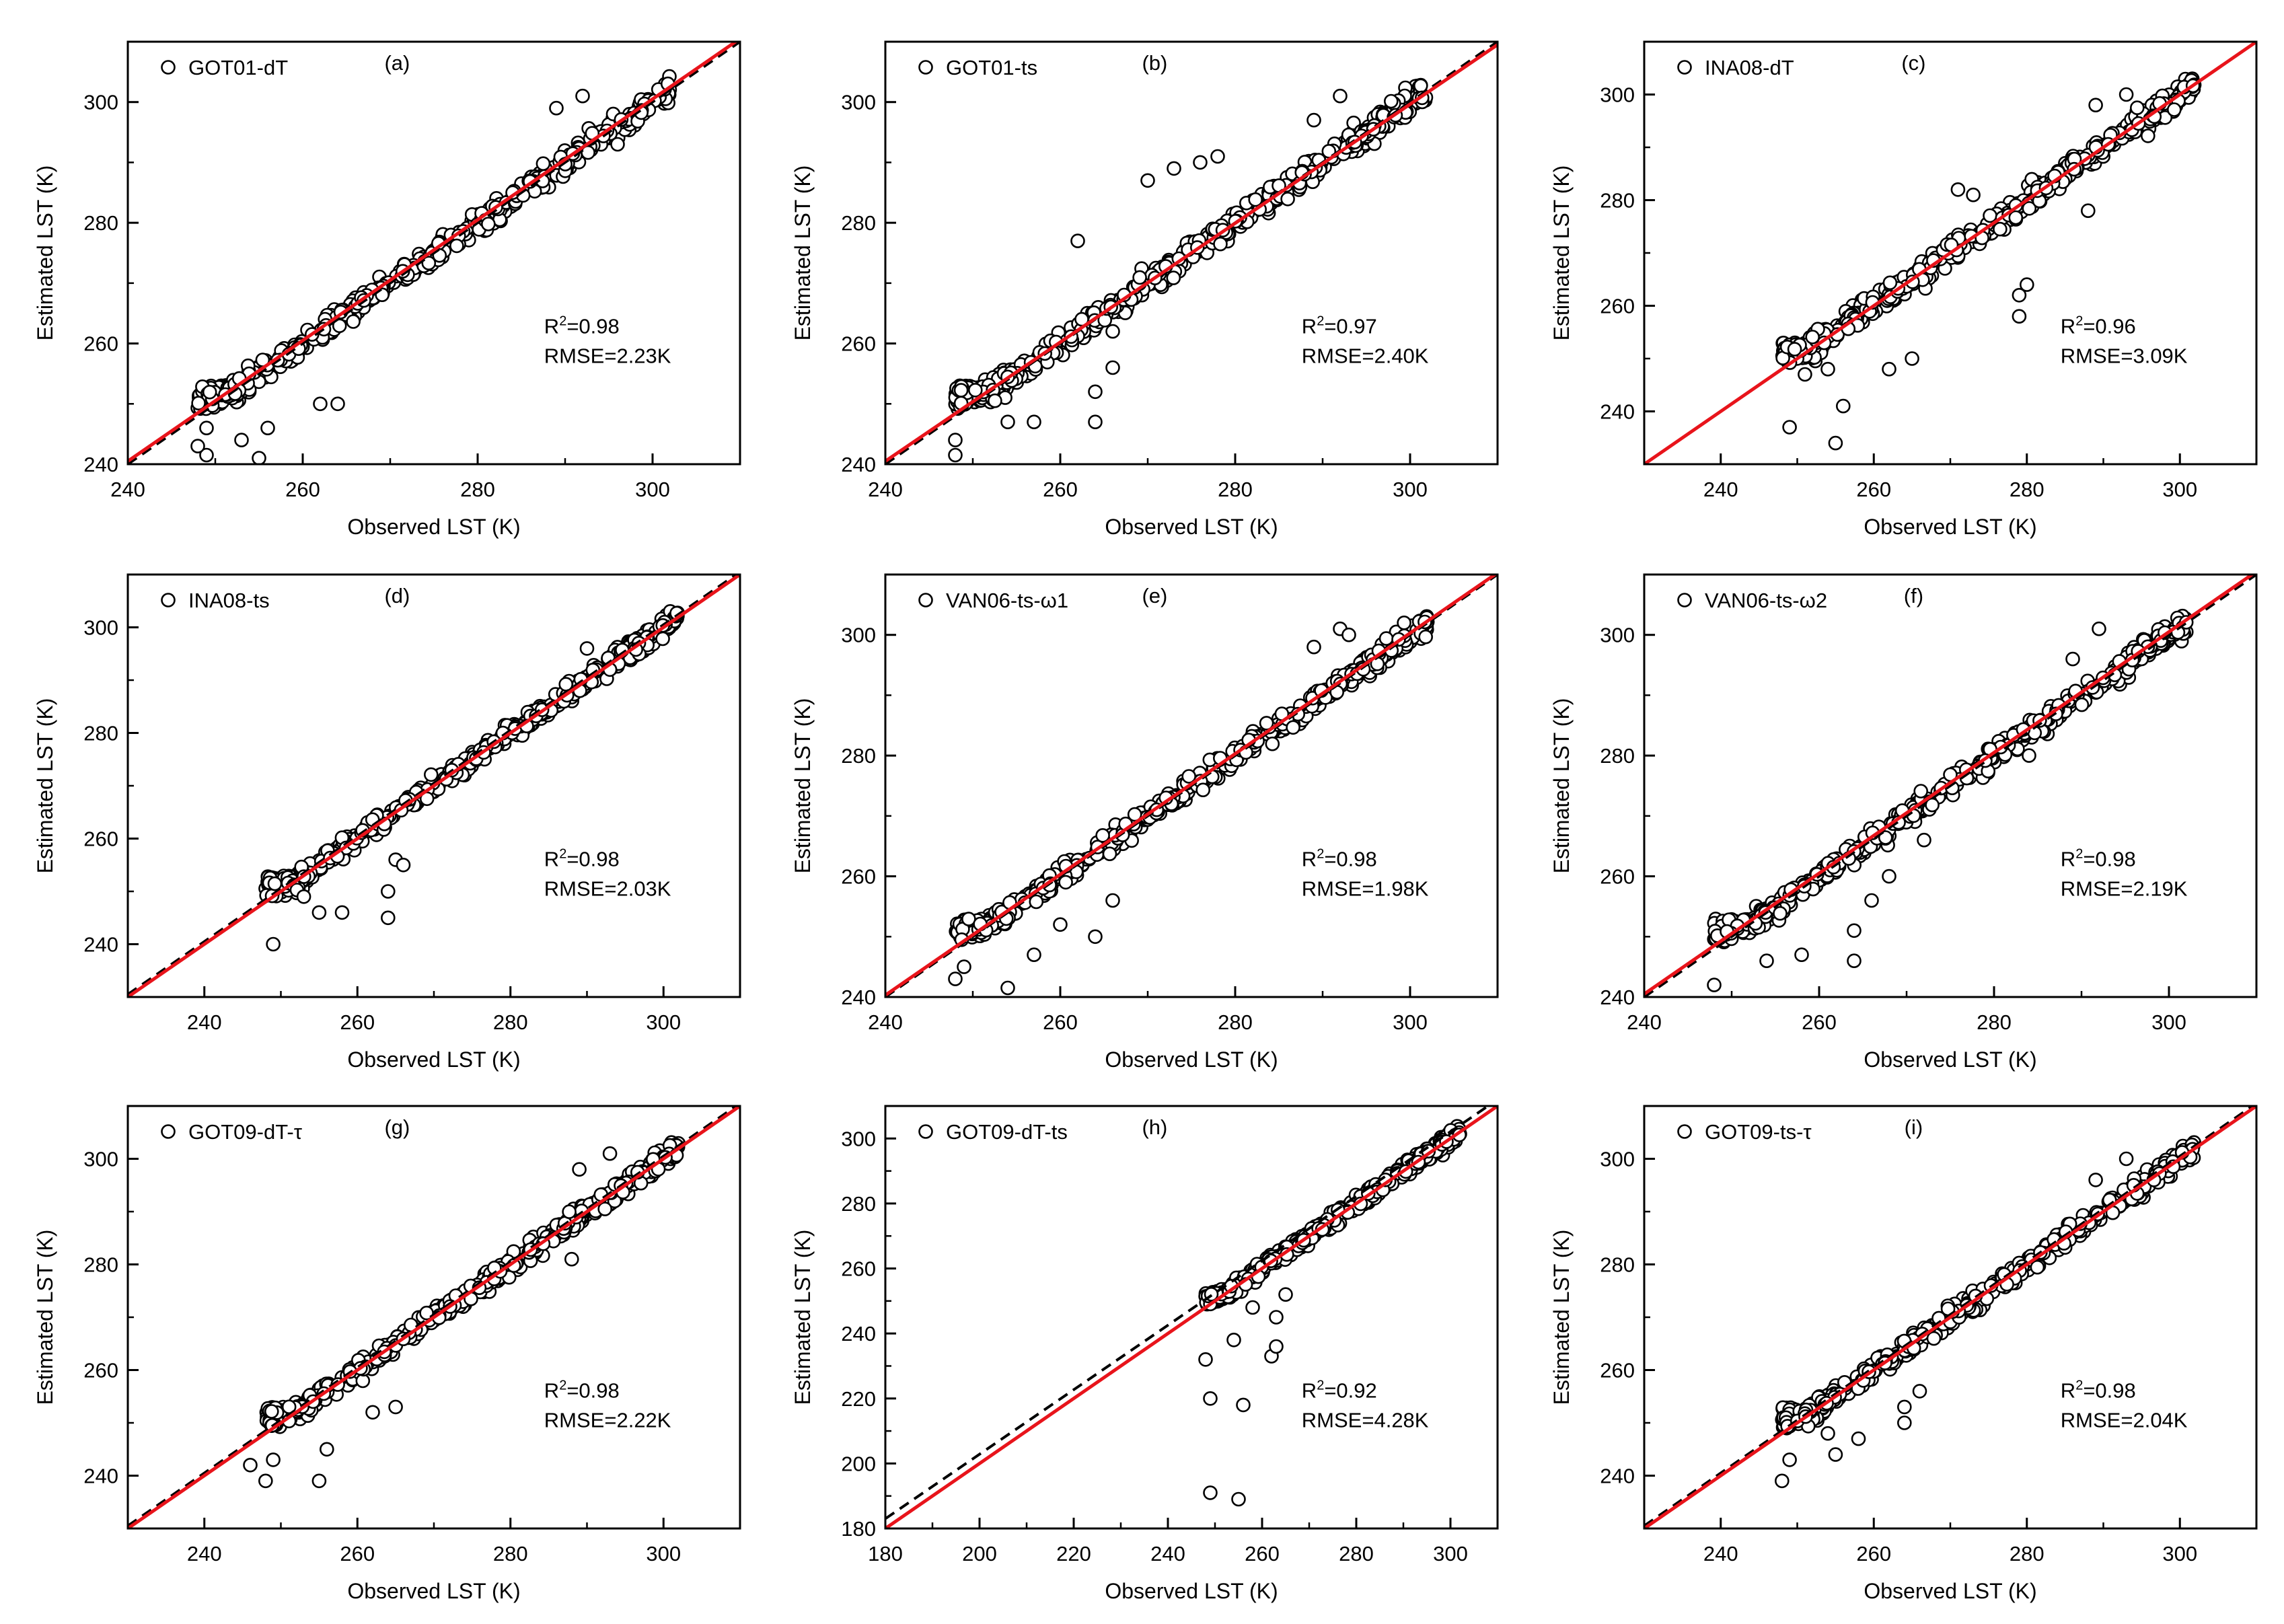 This screenshot has width=2284, height=1624. Describe the element at coordinates (607, 888) in the screenshot. I see `rmse-label: RMSE=2.03K` at that location.